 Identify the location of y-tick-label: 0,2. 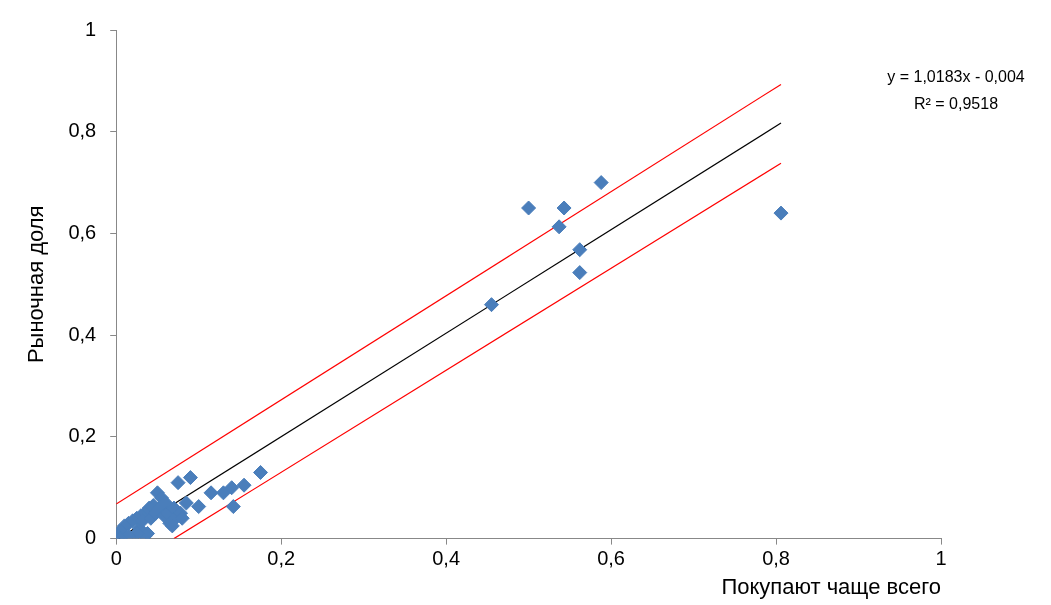
(82, 435).